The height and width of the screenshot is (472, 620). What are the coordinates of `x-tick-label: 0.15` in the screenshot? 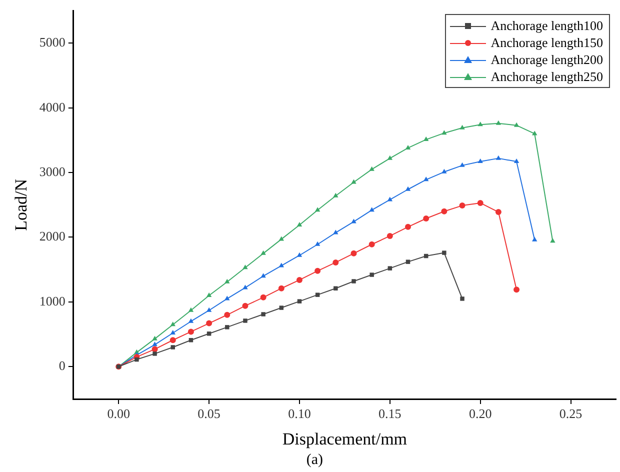 It's located at (390, 414).